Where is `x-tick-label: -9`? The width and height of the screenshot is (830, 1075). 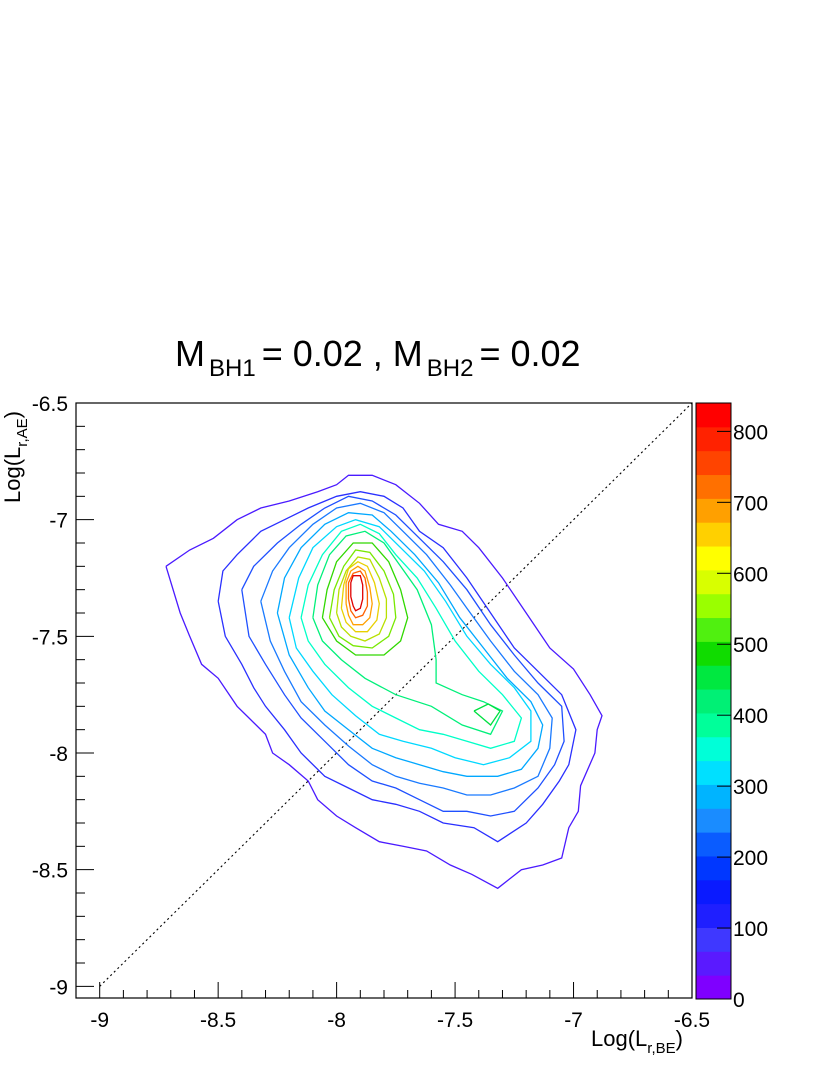
x-tick-label: -9 is located at coordinates (99, 1020).